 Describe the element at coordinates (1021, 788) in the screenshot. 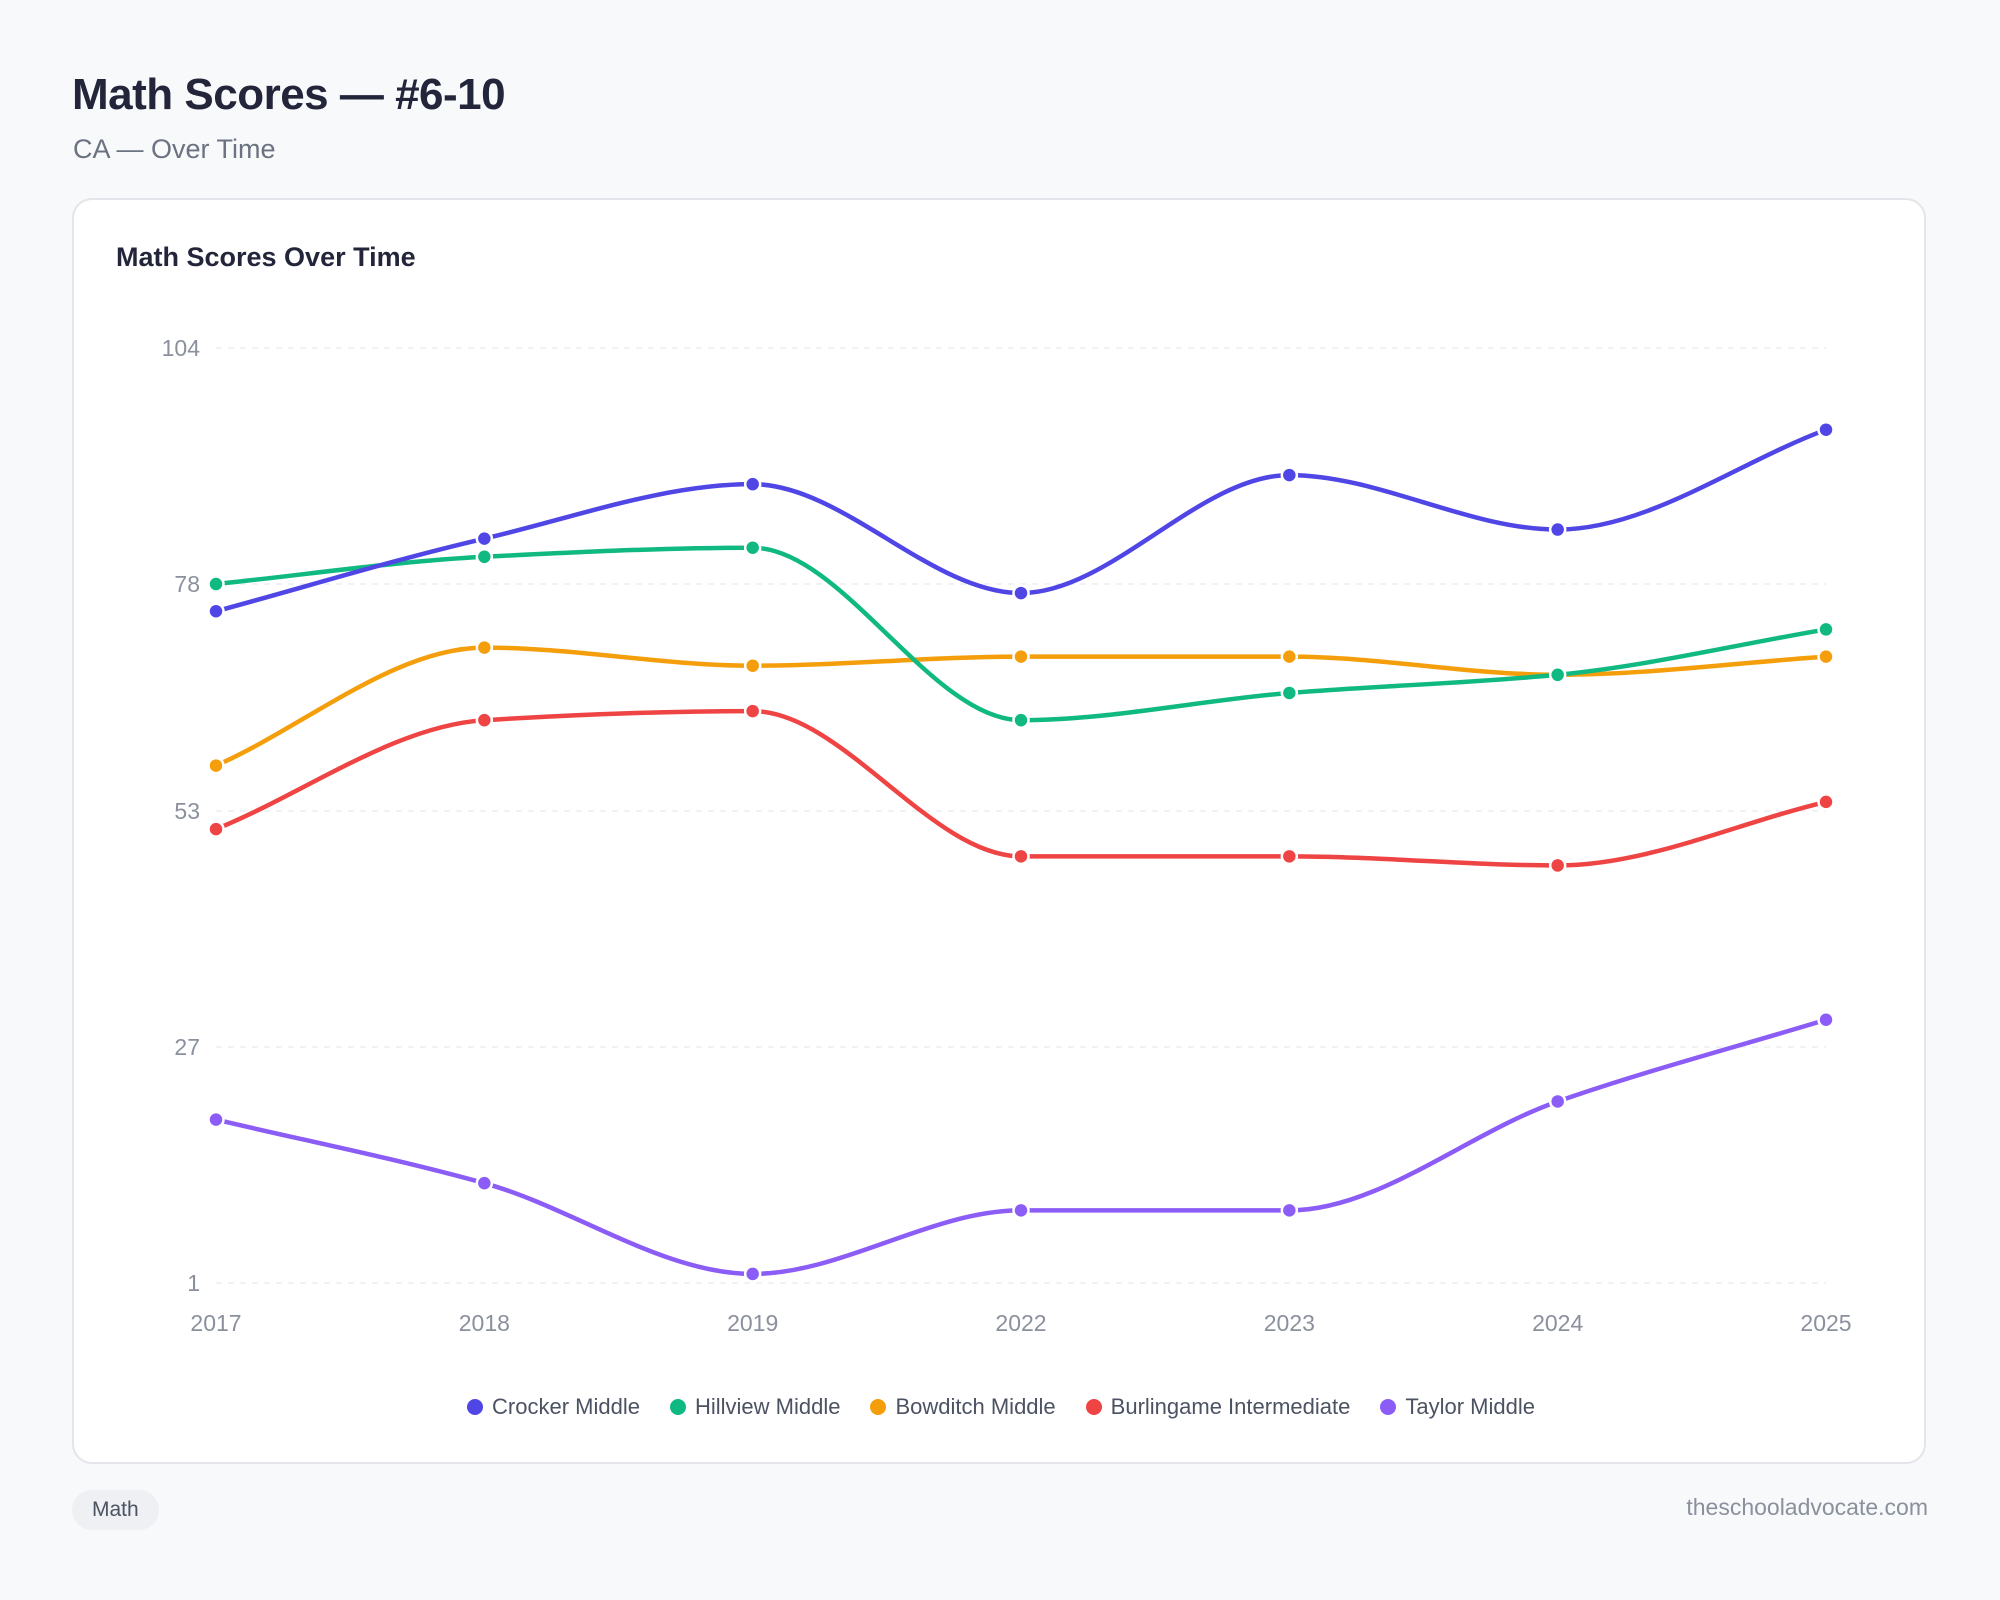

I see `series-line-burlingame-intermediate` at that location.